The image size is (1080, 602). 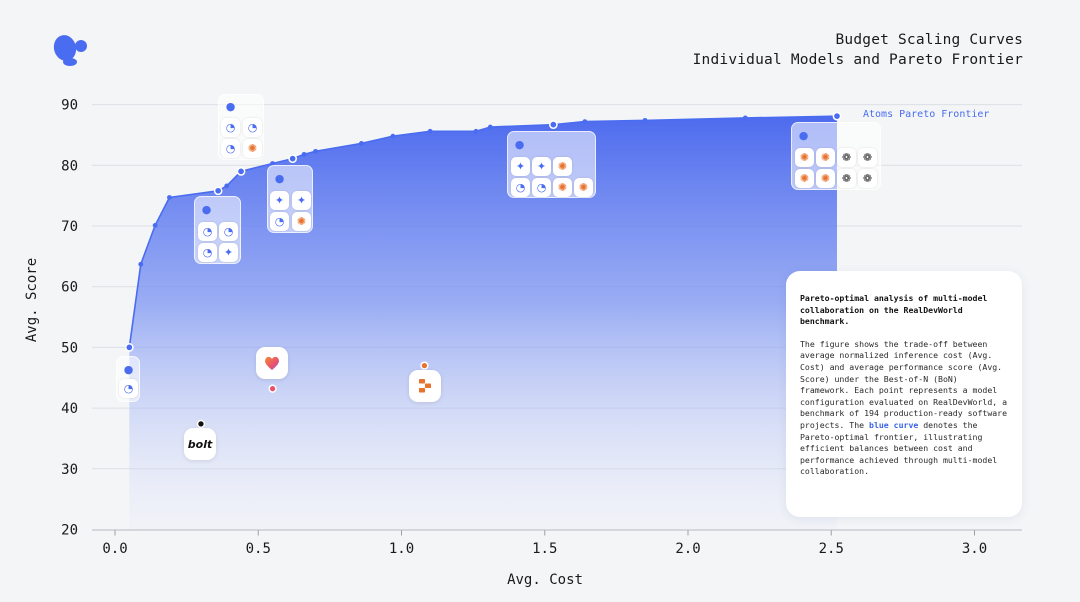 What do you see at coordinates (544, 549) in the screenshot?
I see `x-tick-label: 1.5` at bounding box center [544, 549].